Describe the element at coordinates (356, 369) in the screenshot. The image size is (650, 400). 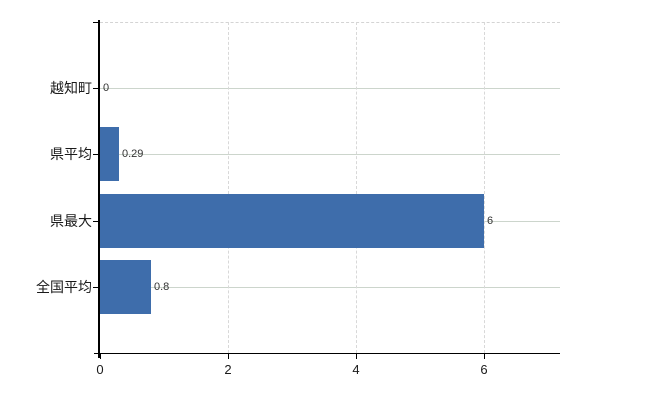
I see `x-tick-label: 4` at that location.